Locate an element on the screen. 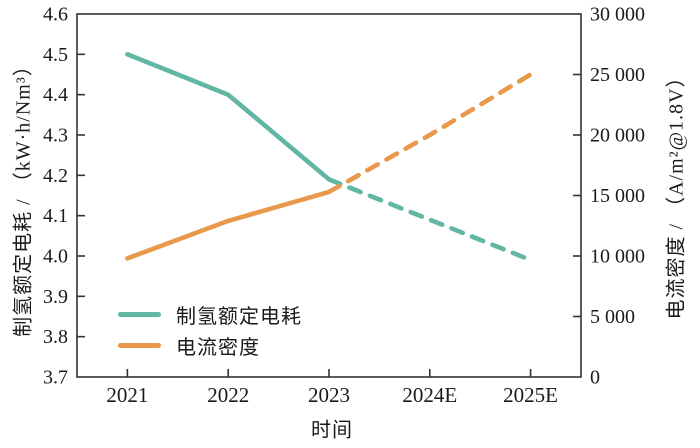 Image resolution: width=700 pixels, height=448 pixels. legend-item-current-density: 电流密度 is located at coordinates (210, 345).